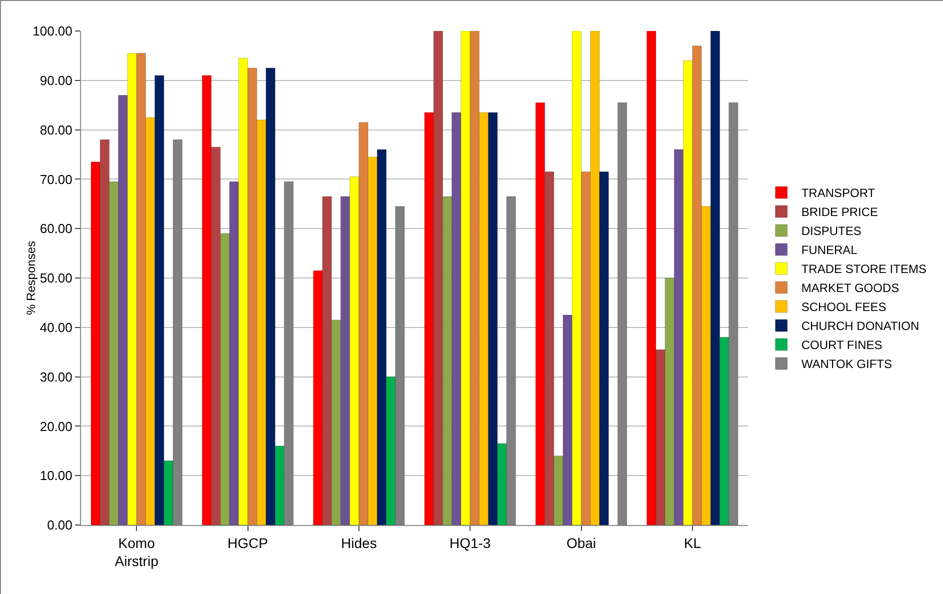  Describe the element at coordinates (52, 31) in the screenshot. I see `y-tick-label: 100.00` at that location.